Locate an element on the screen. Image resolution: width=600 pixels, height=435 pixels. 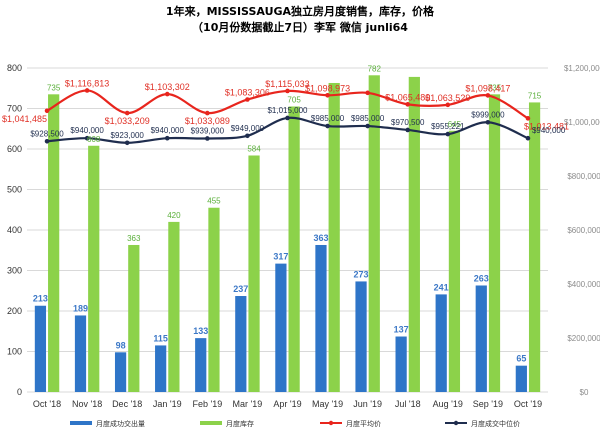
inventory-value-label: 584 is located at coordinates (254, 148).